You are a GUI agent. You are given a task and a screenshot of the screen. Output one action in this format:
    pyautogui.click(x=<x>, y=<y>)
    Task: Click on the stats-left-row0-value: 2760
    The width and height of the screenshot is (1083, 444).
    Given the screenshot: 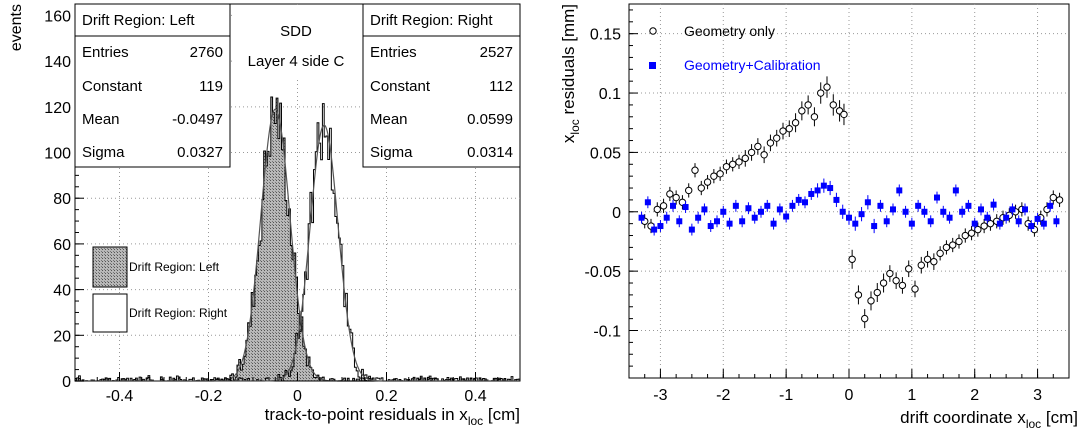 What is the action you would take?
    pyautogui.click(x=206, y=52)
    